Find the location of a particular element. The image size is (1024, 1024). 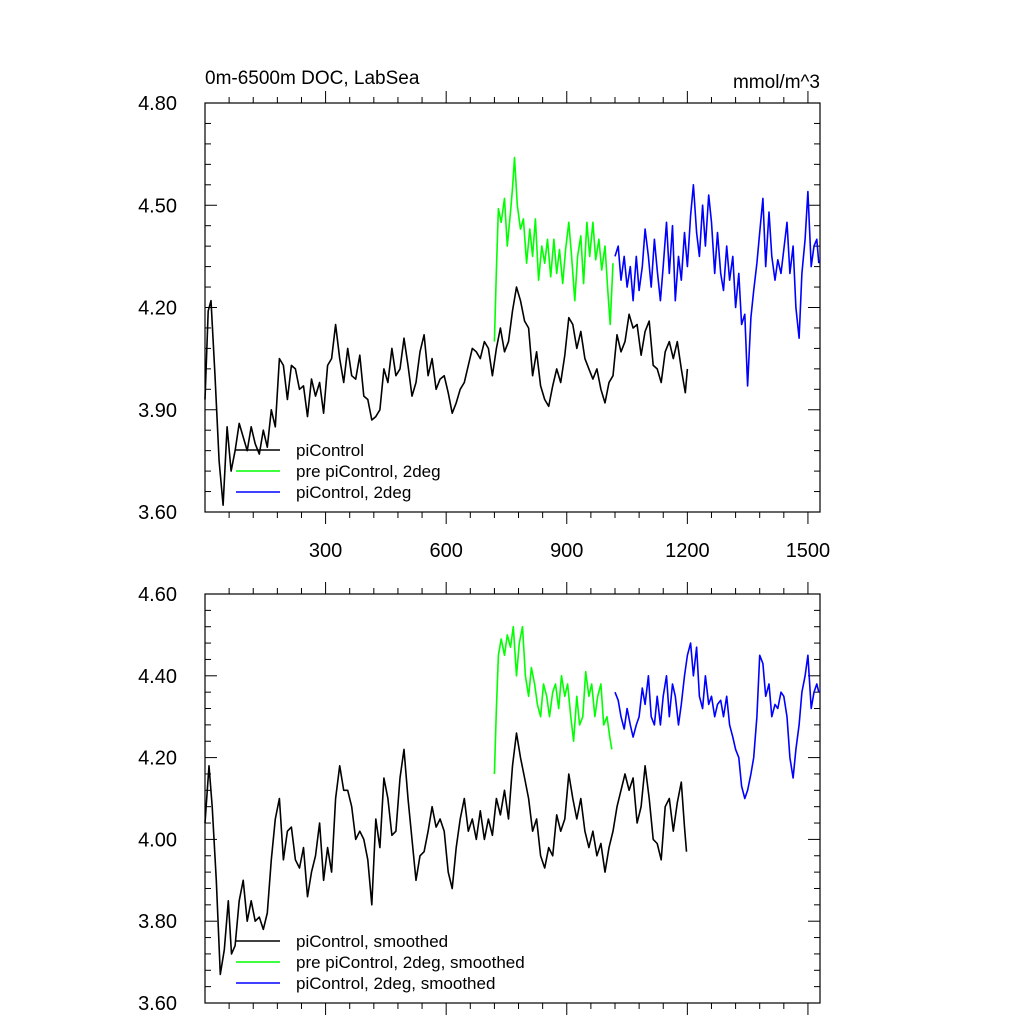

x-tick-label: 1500 is located at coordinates (808, 551).